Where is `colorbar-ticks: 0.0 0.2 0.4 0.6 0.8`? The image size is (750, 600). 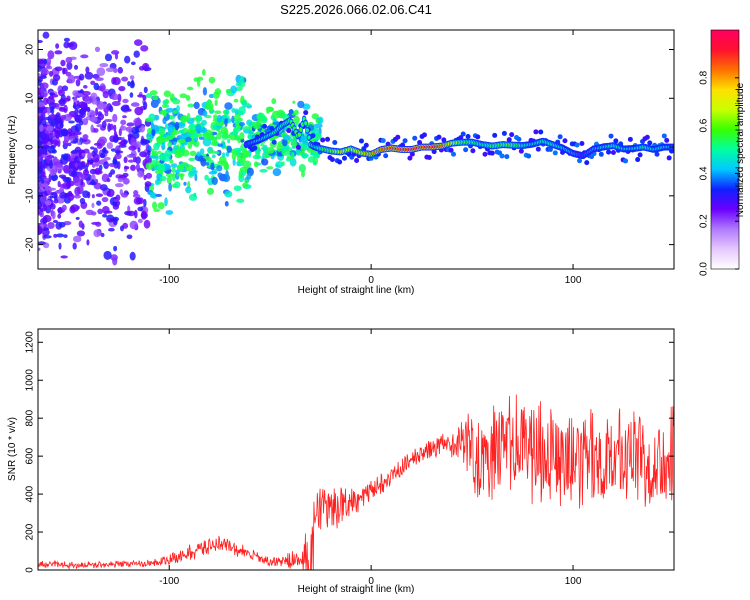 colorbar-ticks: 0.0 0.2 0.4 0.6 0.8 is located at coordinates (719, 173).